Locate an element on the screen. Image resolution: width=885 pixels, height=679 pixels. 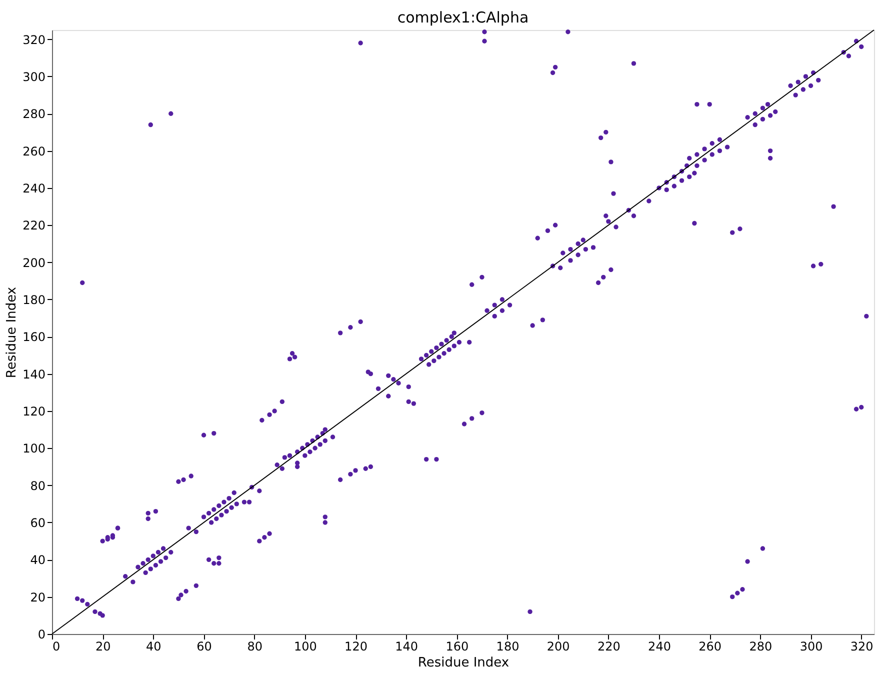
y-tick-label: 200 is located at coordinates (34, 263).